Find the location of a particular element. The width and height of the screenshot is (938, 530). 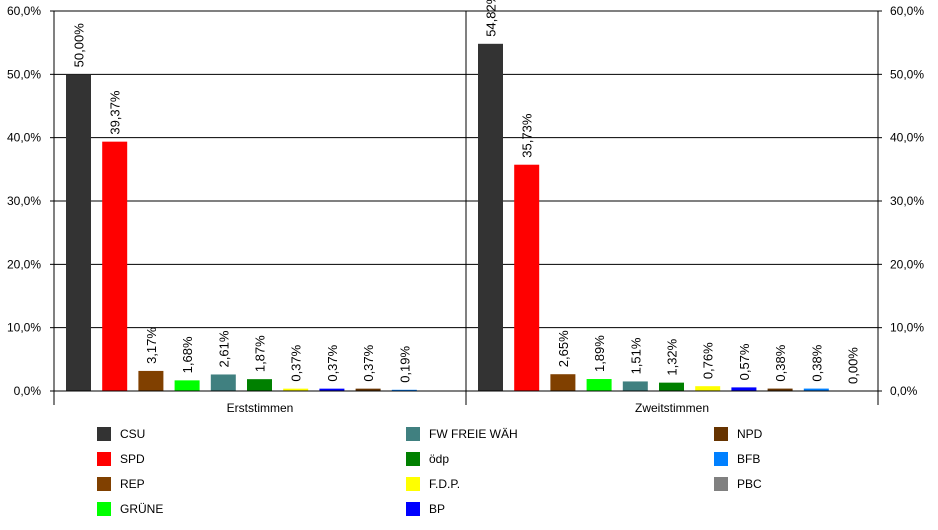

data-label-4-0: 2,61% is located at coordinates (223, 348).